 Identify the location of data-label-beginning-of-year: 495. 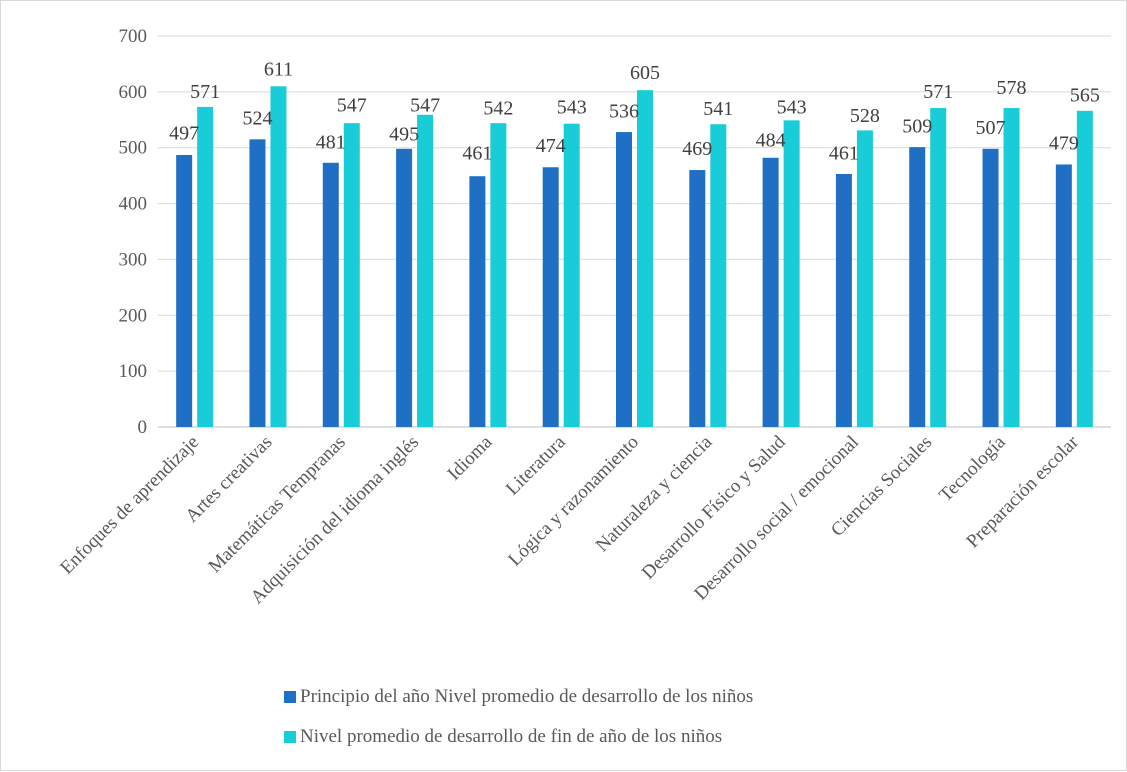
(404, 135).